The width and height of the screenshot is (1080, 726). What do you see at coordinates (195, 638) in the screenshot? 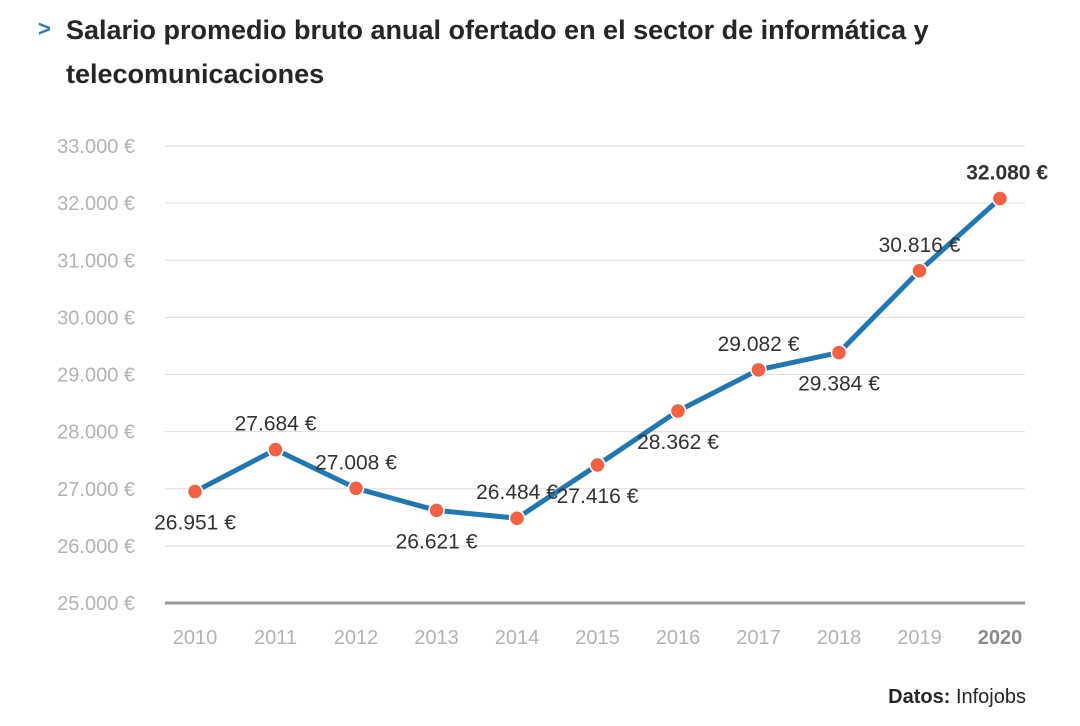
I see `x-tick-label: 2010` at bounding box center [195, 638].